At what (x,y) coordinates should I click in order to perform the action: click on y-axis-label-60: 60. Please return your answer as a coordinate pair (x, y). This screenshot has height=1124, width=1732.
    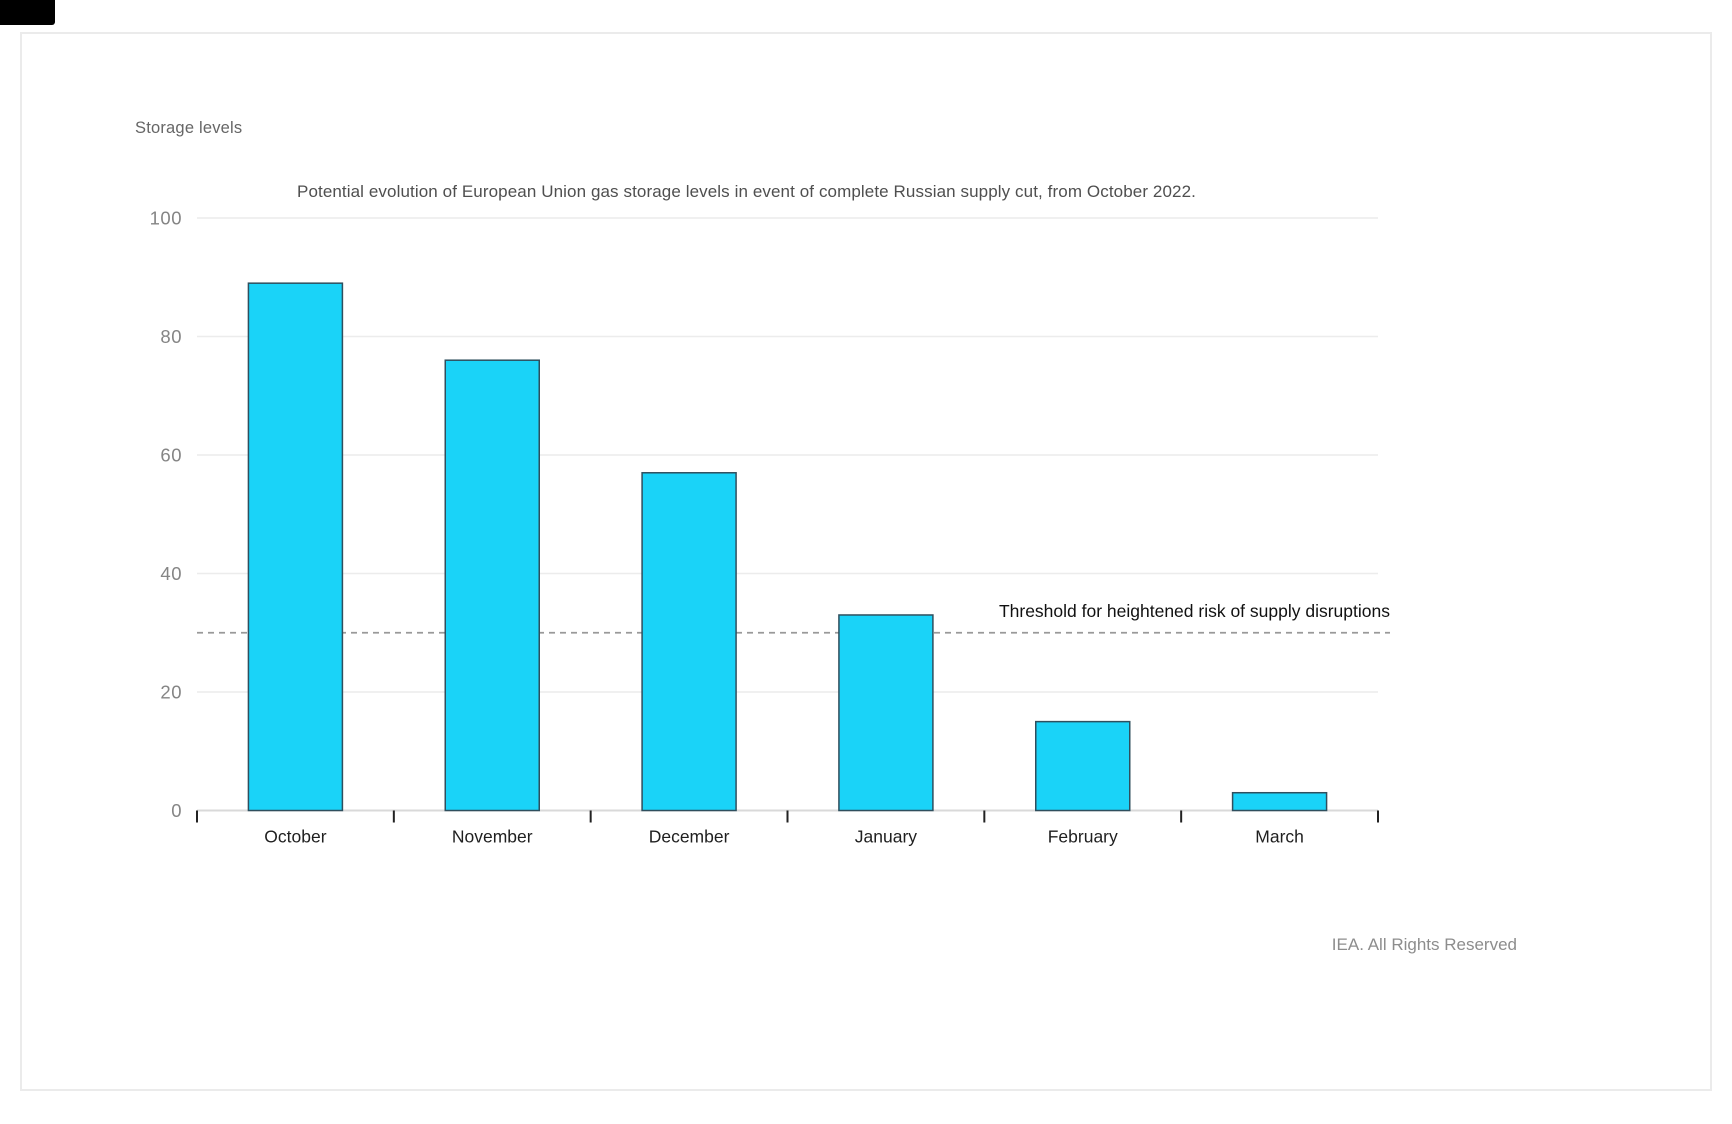
    Looking at the image, I should click on (171, 455).